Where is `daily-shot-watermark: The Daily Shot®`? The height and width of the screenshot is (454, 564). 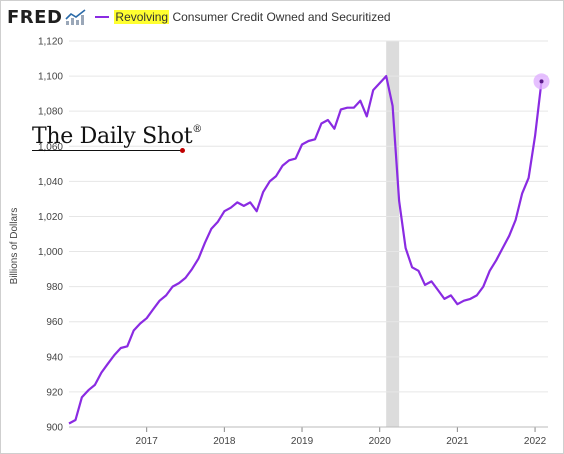 daily-shot-watermark: The Daily Shot® is located at coordinates (117, 136).